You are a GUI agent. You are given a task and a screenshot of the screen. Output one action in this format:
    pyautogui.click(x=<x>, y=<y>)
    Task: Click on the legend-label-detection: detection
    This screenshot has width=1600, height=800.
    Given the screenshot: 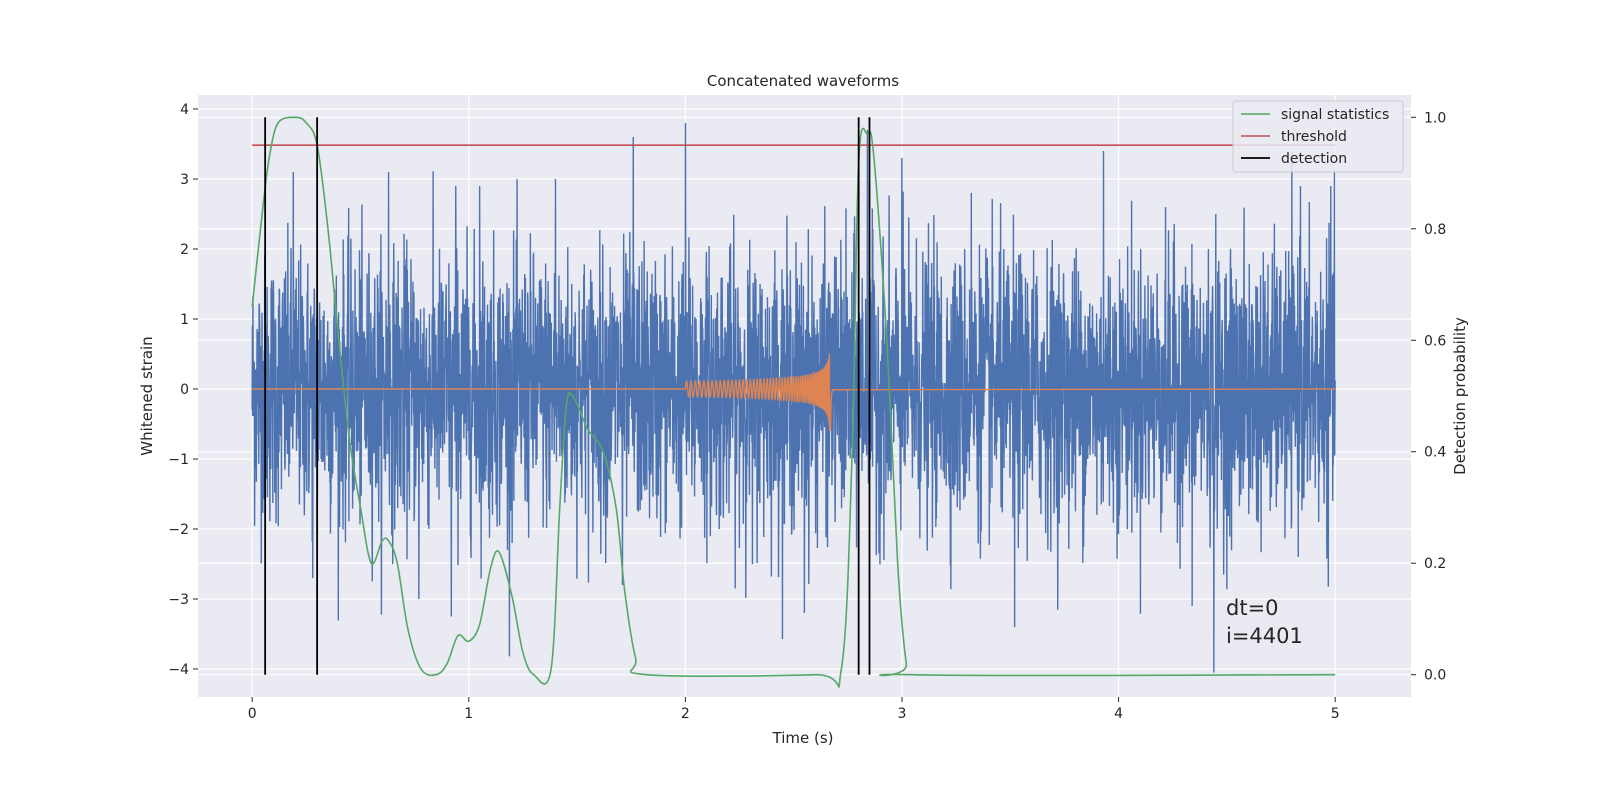 What is the action you would take?
    pyautogui.click(x=1314, y=159)
    